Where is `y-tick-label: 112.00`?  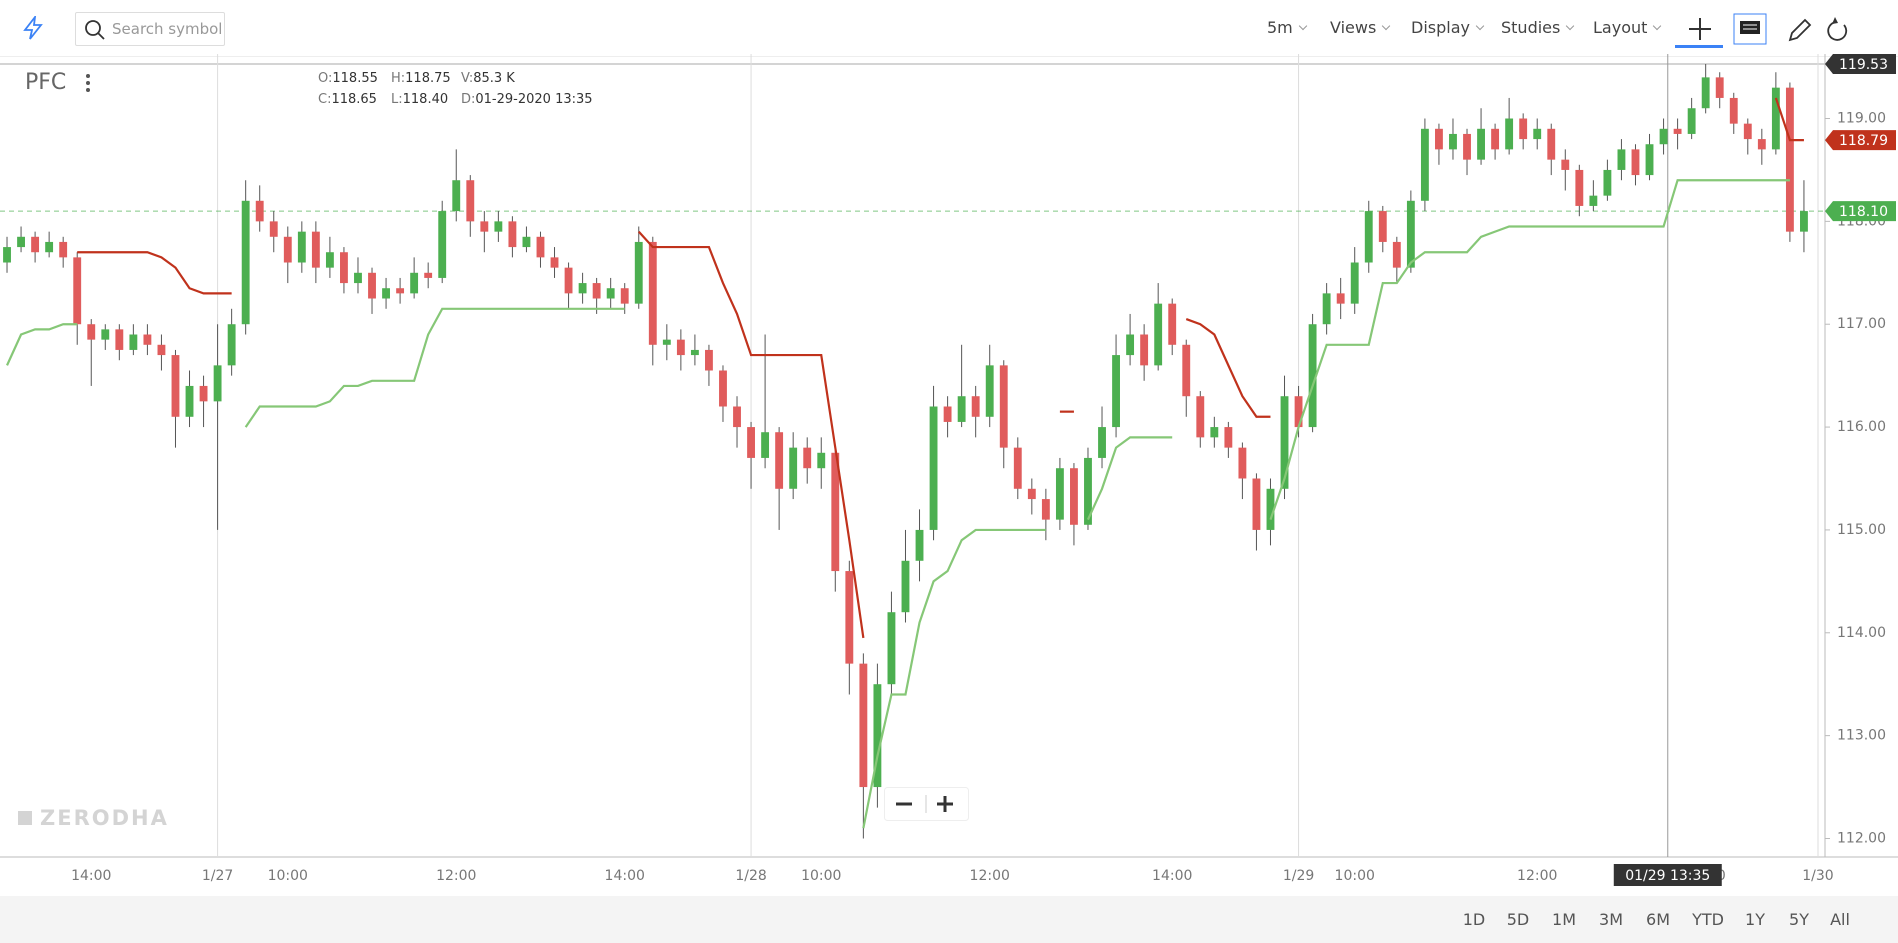 y-tick-label: 112.00 is located at coordinates (1861, 838).